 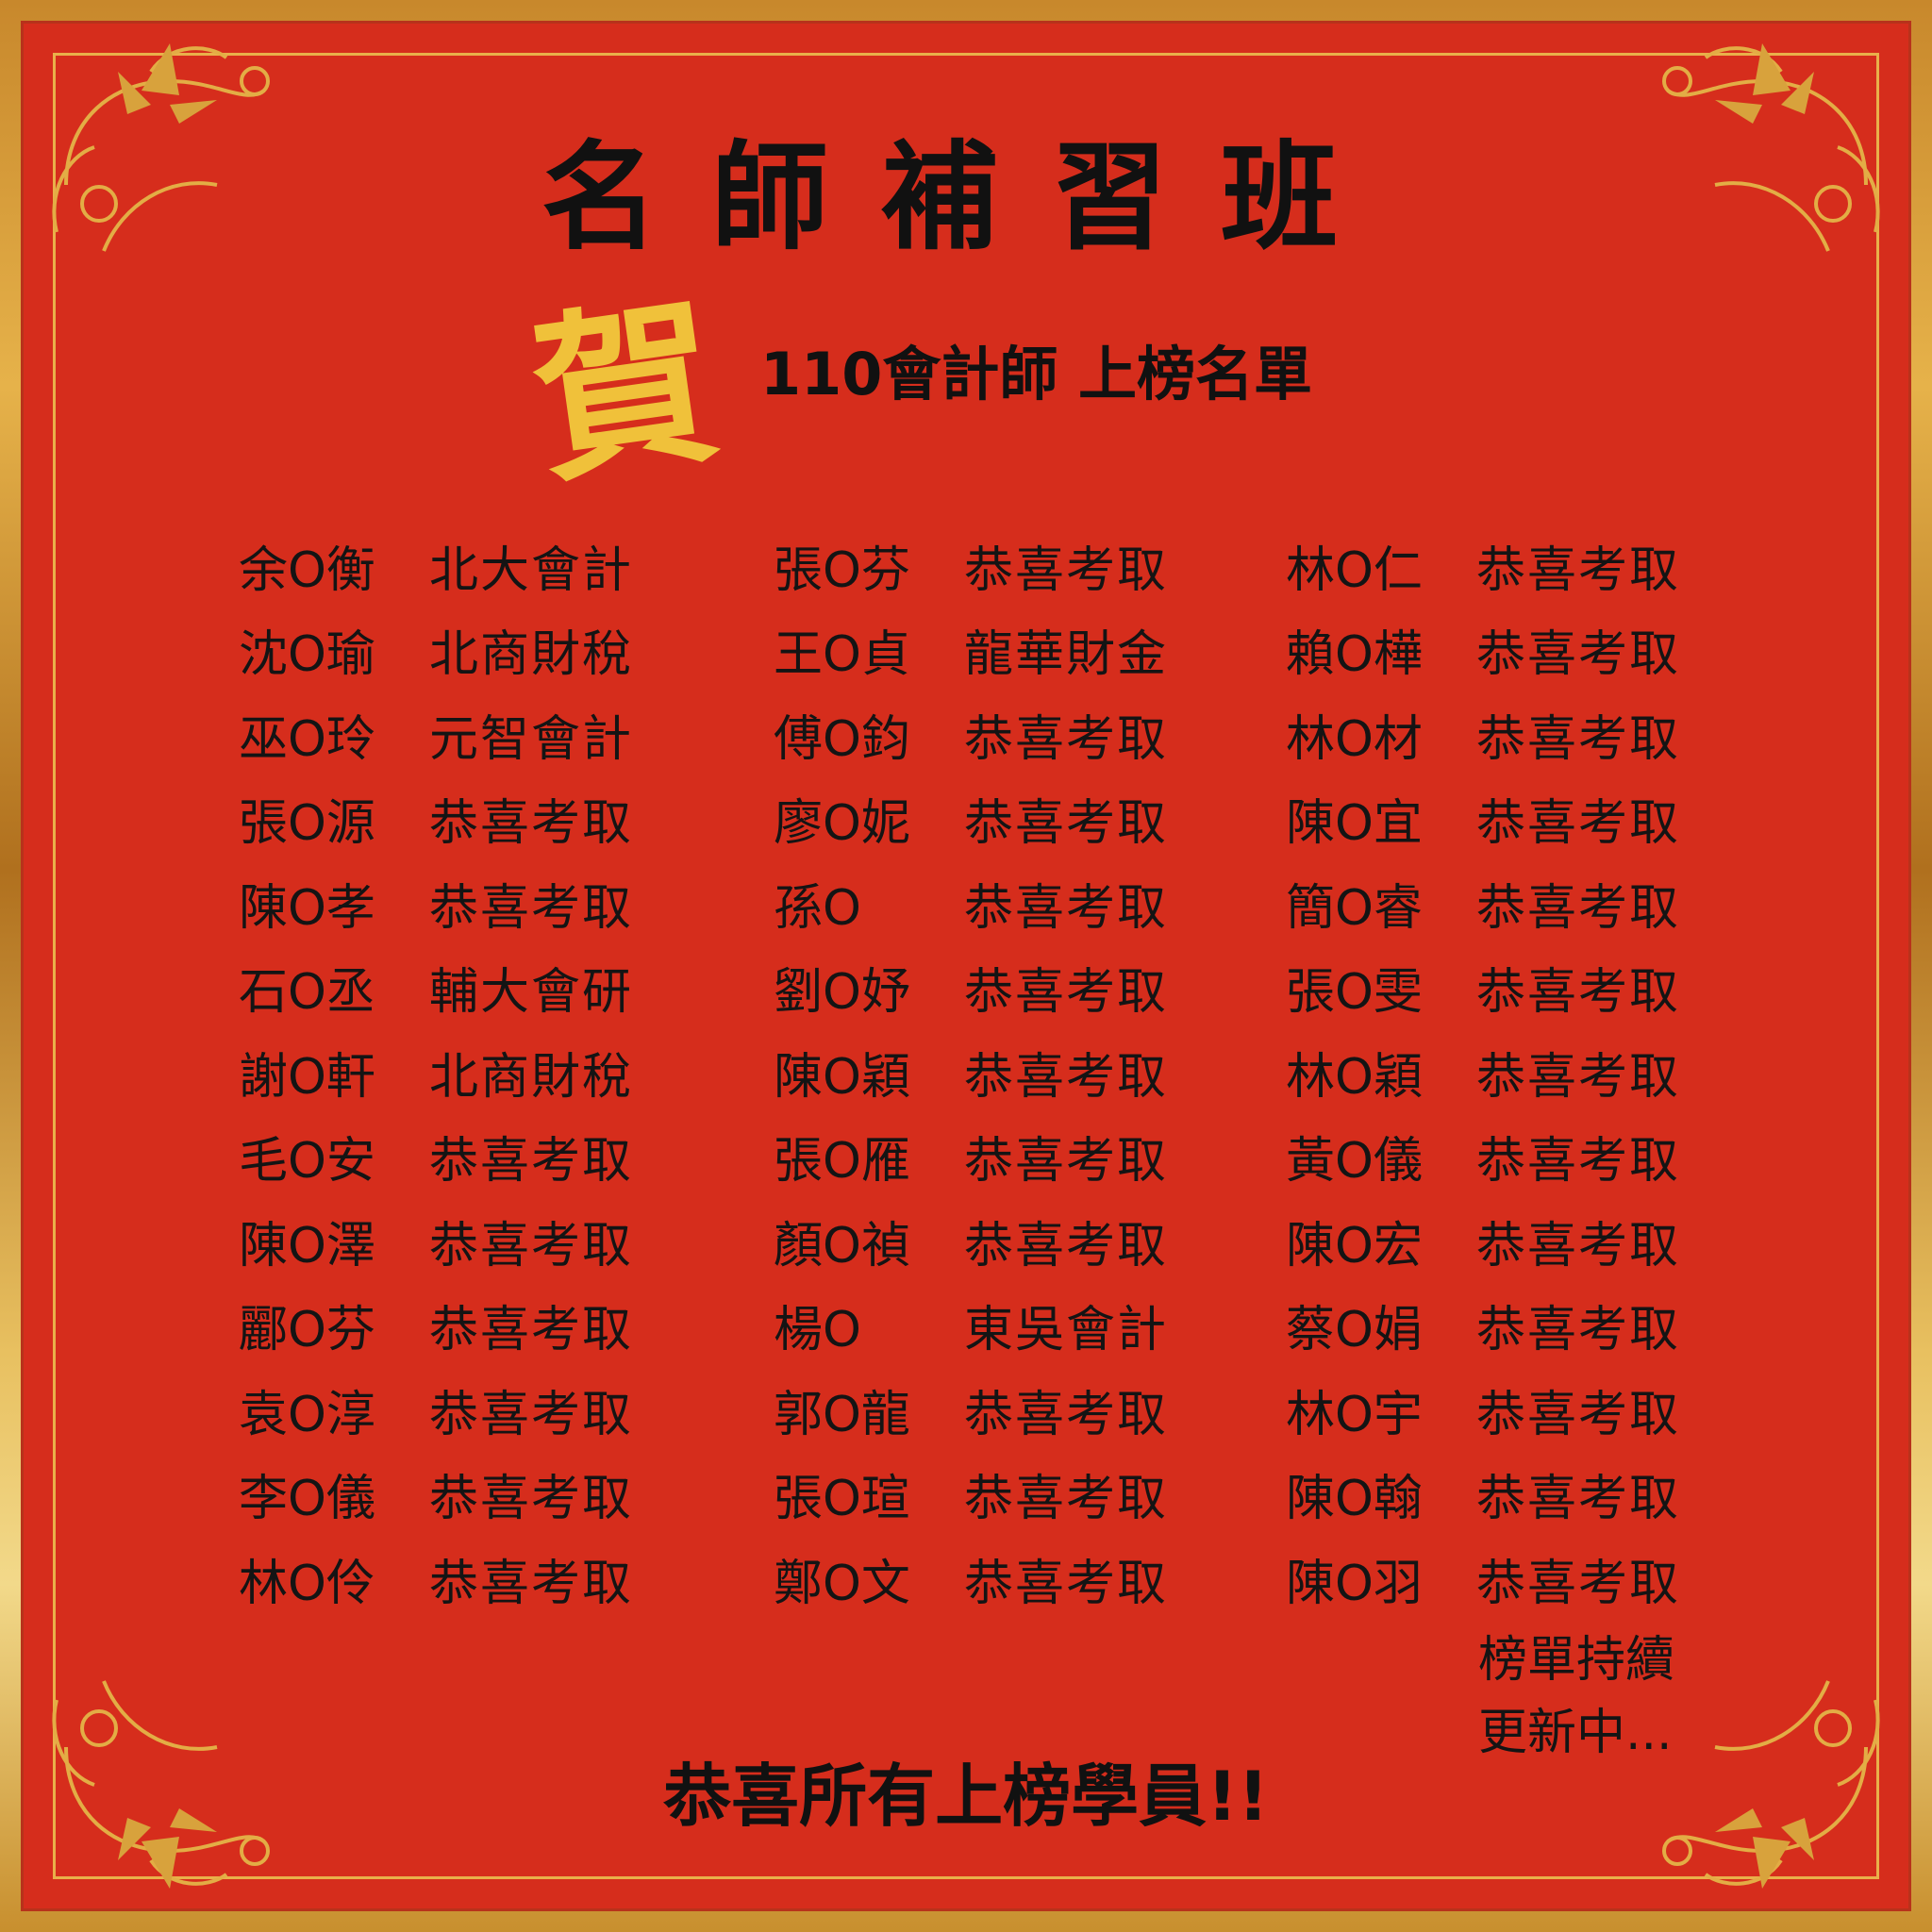 I want to click on list-item: 陳O宜 恭喜考取, so click(x=1483, y=824).